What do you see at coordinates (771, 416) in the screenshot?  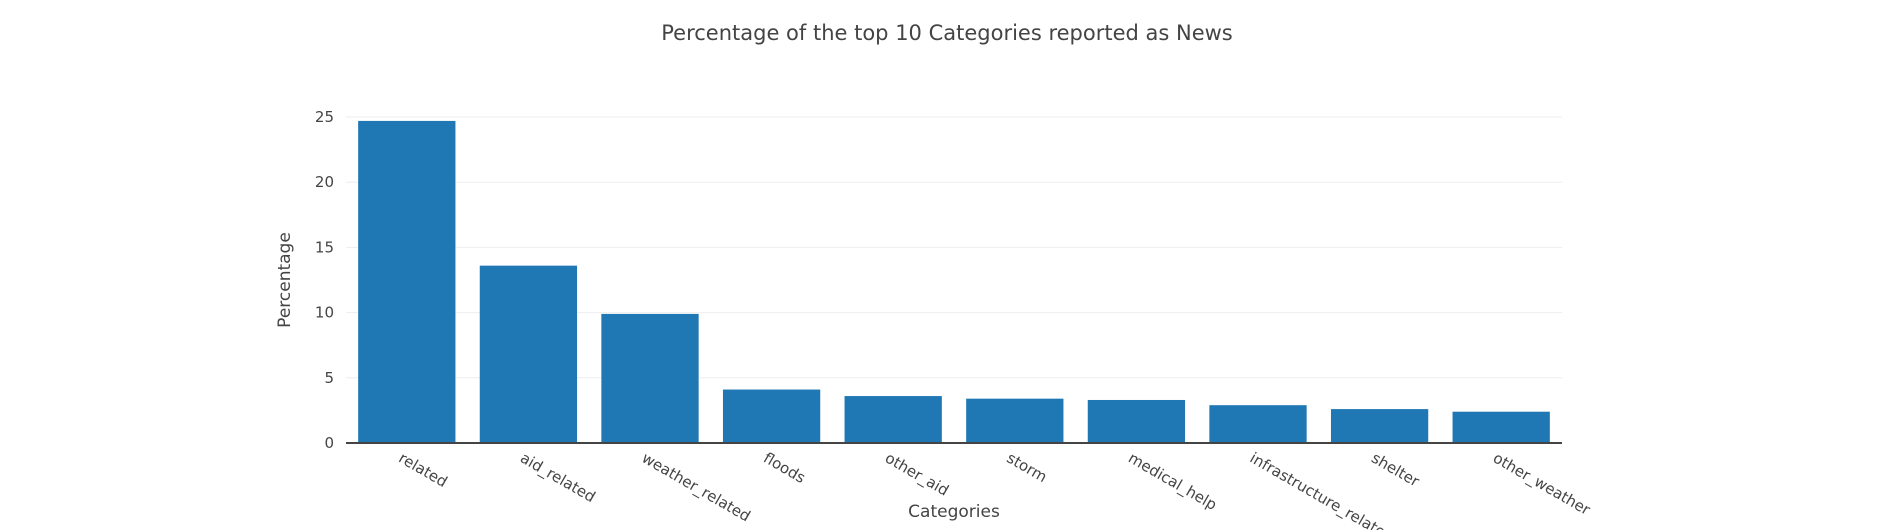 I see `bar-floods` at bounding box center [771, 416].